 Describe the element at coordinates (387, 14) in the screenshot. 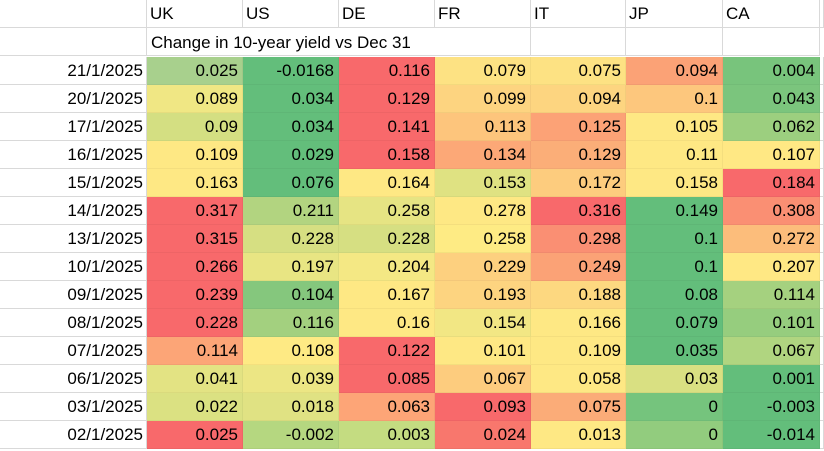

I see `column-header-de: DE` at that location.